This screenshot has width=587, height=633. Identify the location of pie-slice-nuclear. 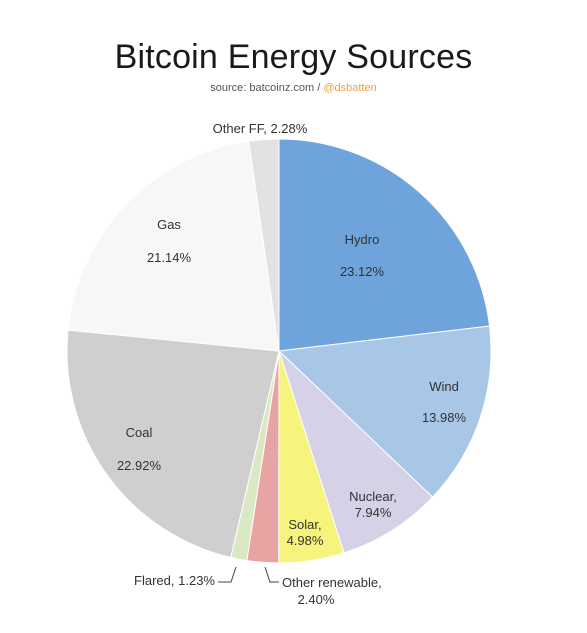
(356, 452).